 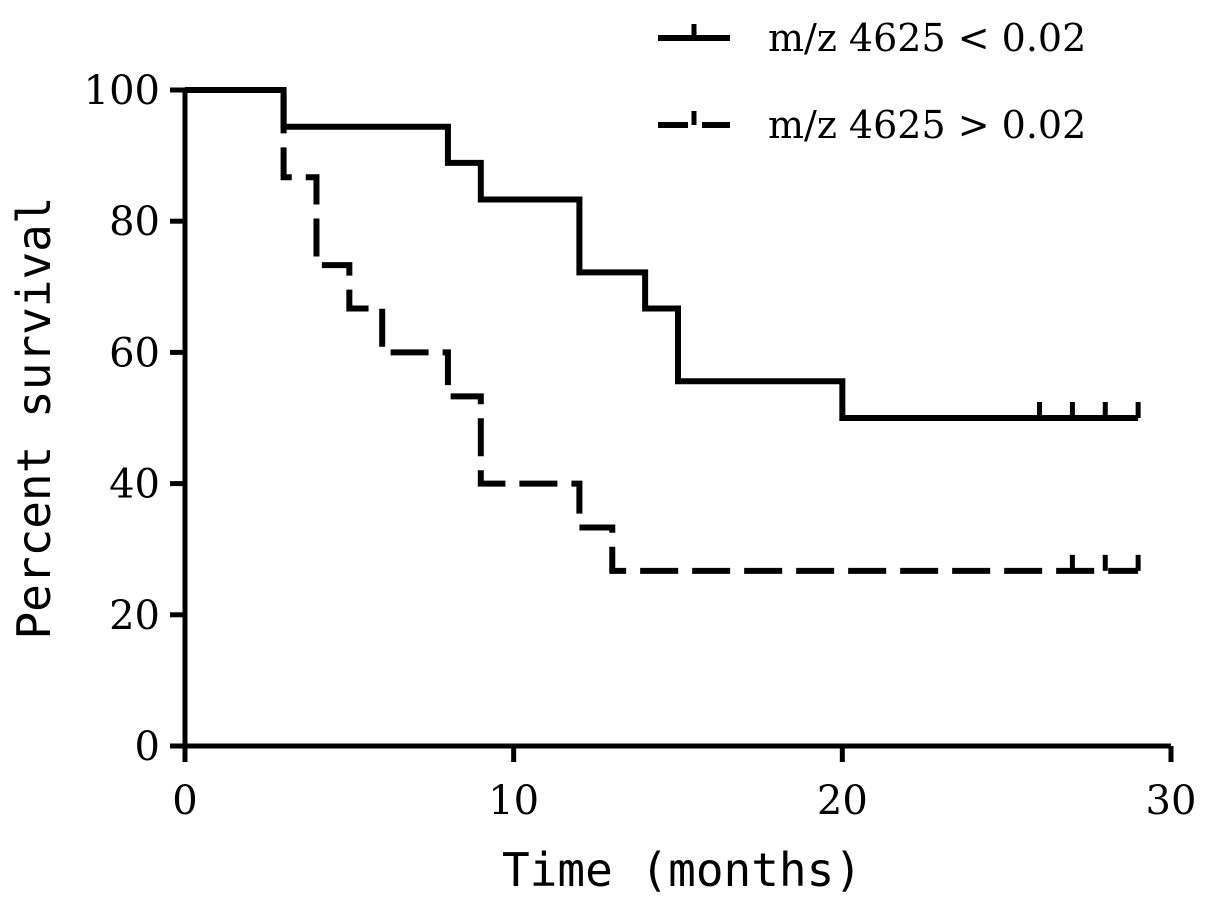 What do you see at coordinates (34, 417) in the screenshot?
I see `y-axis-title: Percent survival` at bounding box center [34, 417].